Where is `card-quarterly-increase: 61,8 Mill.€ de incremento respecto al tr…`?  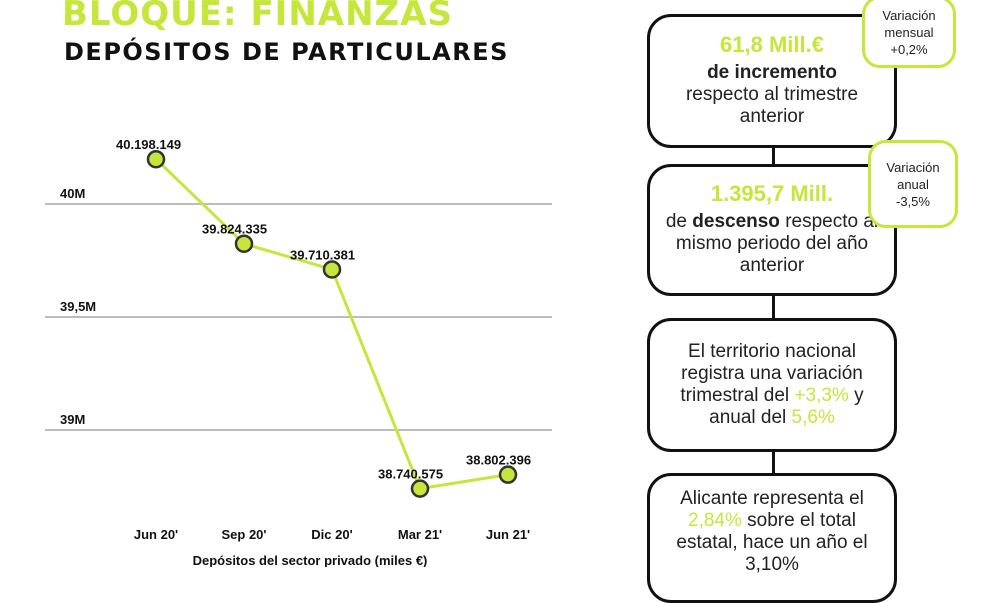
card-quarterly-increase: 61,8 Mill.€ de incremento respecto al tr… is located at coordinates (772, 81).